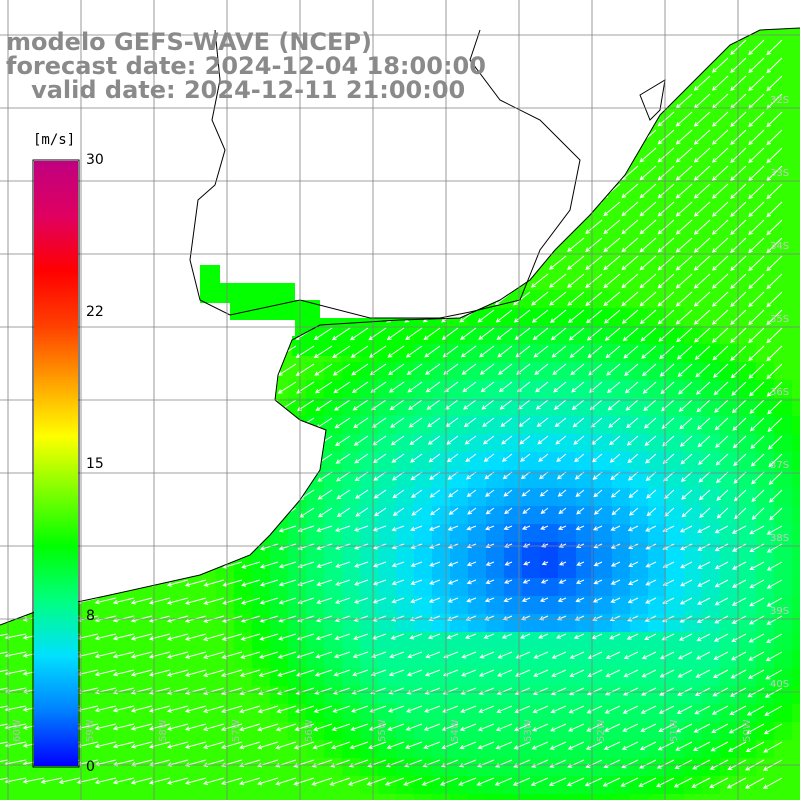 This screenshot has width=800, height=800. What do you see at coordinates (780, 538) in the screenshot?
I see `lat-label: 38S` at bounding box center [780, 538].